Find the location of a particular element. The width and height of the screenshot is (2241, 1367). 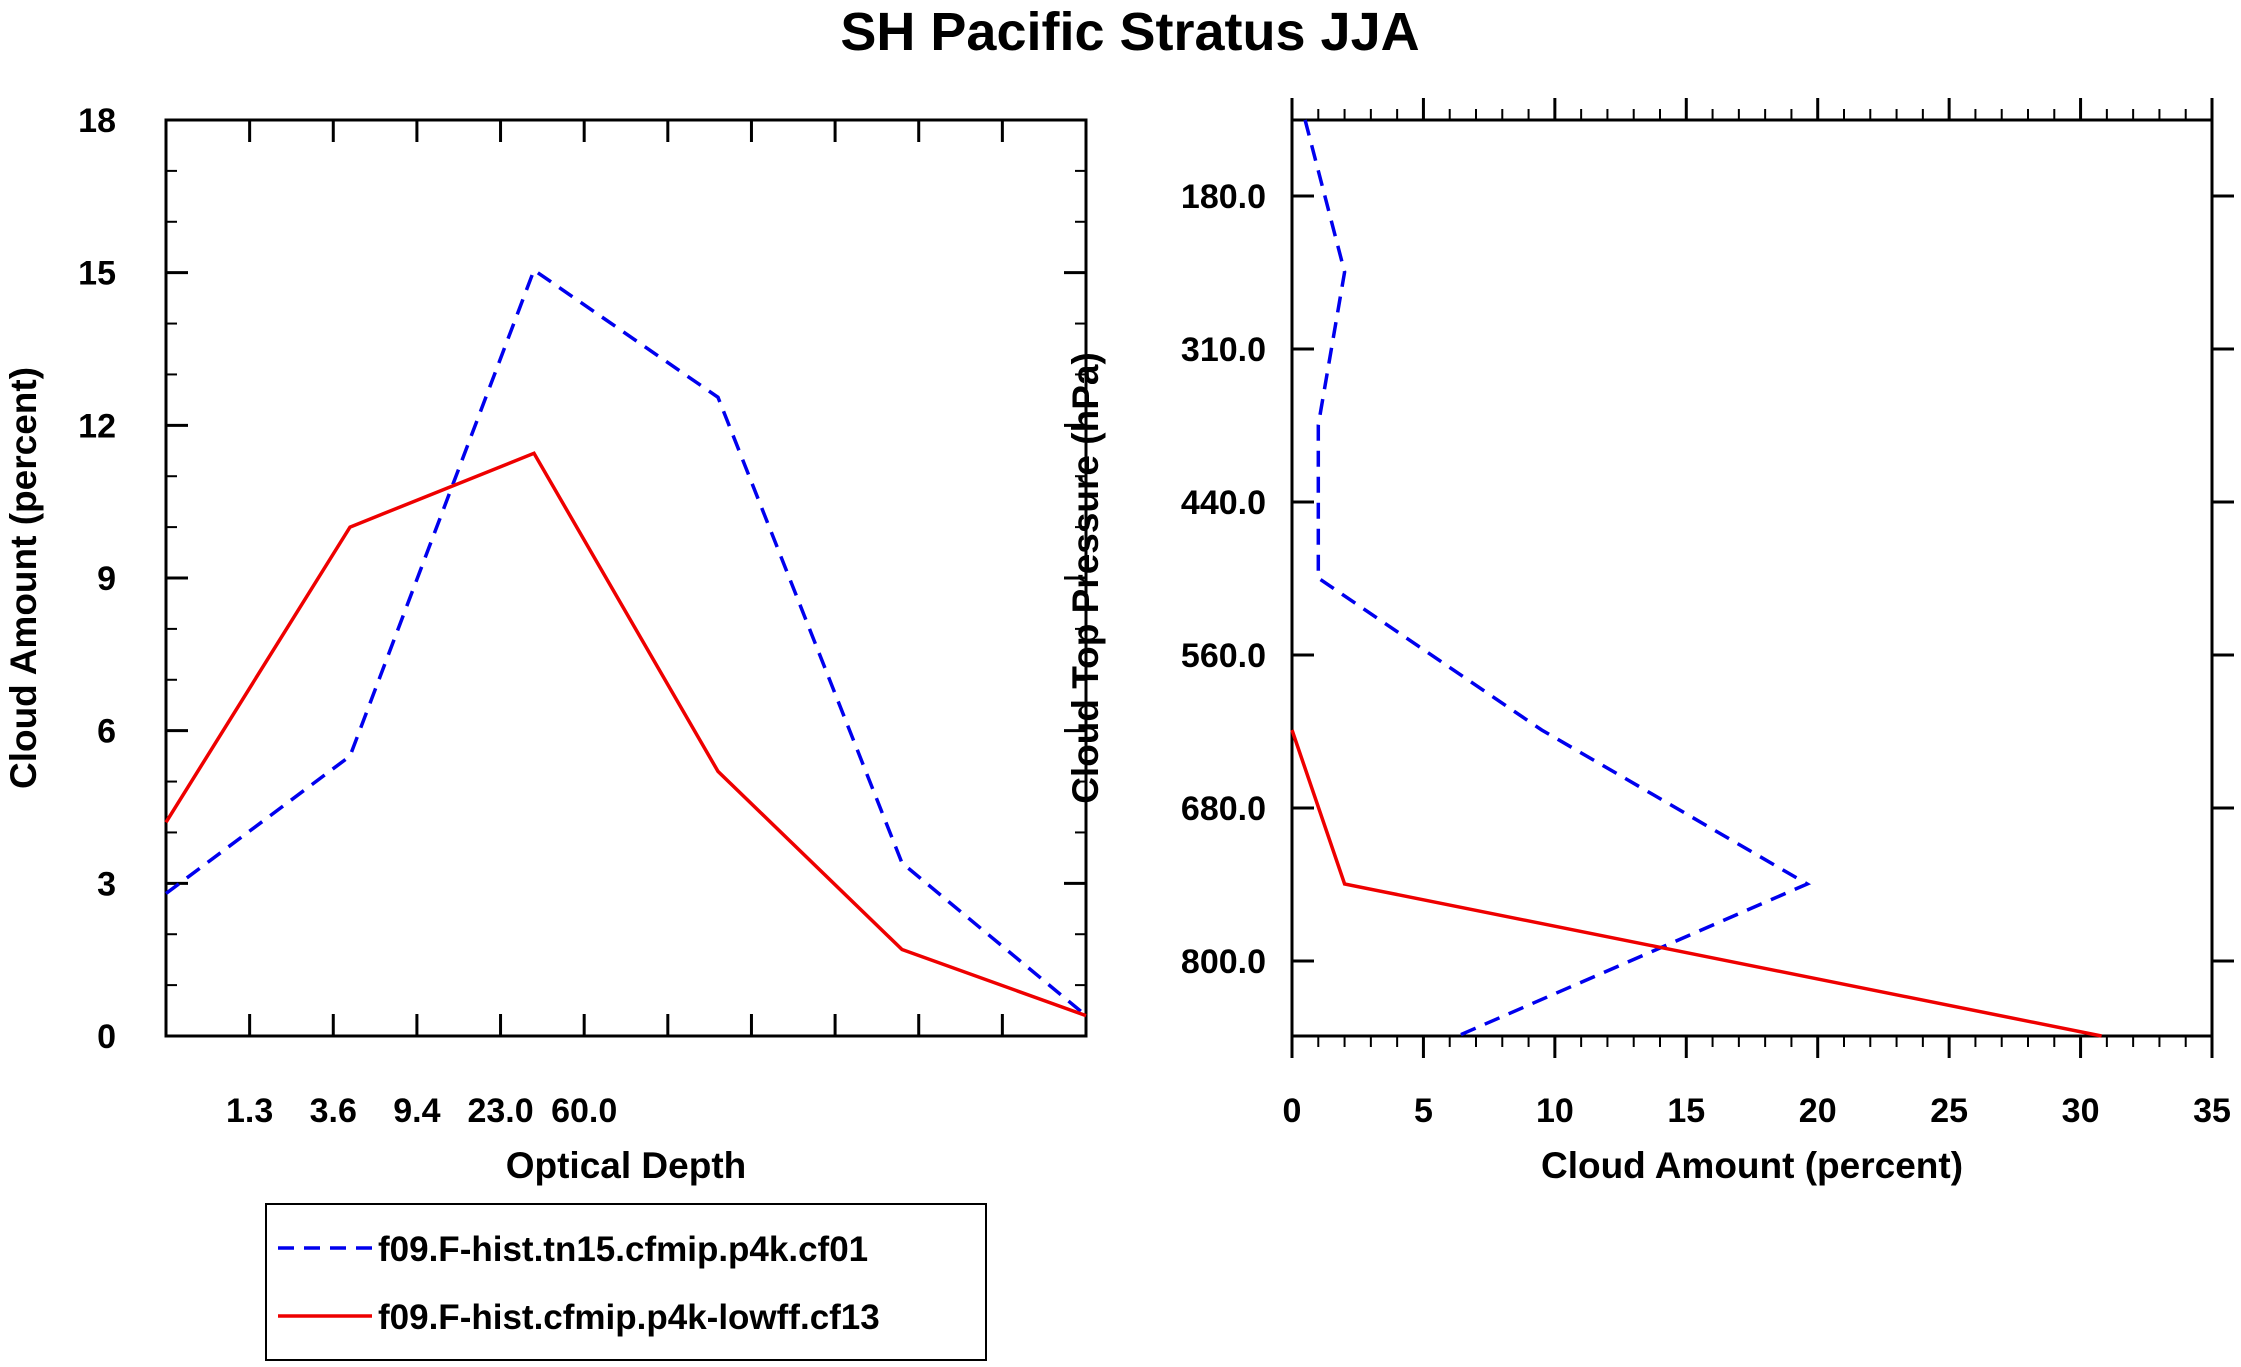

left-x-tick-label: 1.3 is located at coordinates (249, 1111).